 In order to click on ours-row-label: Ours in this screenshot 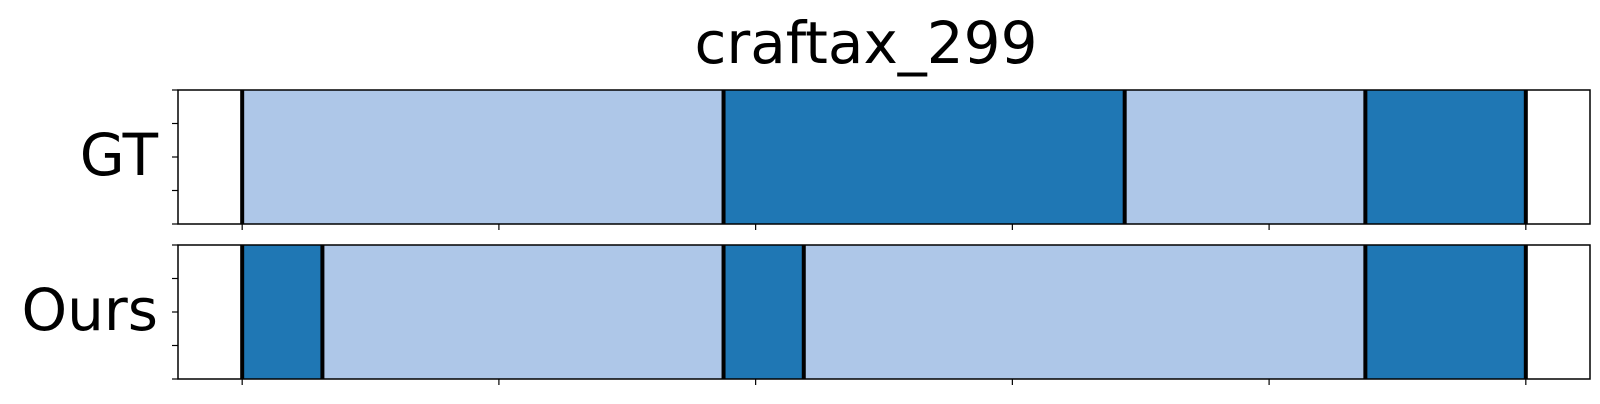, I will do `click(90, 310)`.